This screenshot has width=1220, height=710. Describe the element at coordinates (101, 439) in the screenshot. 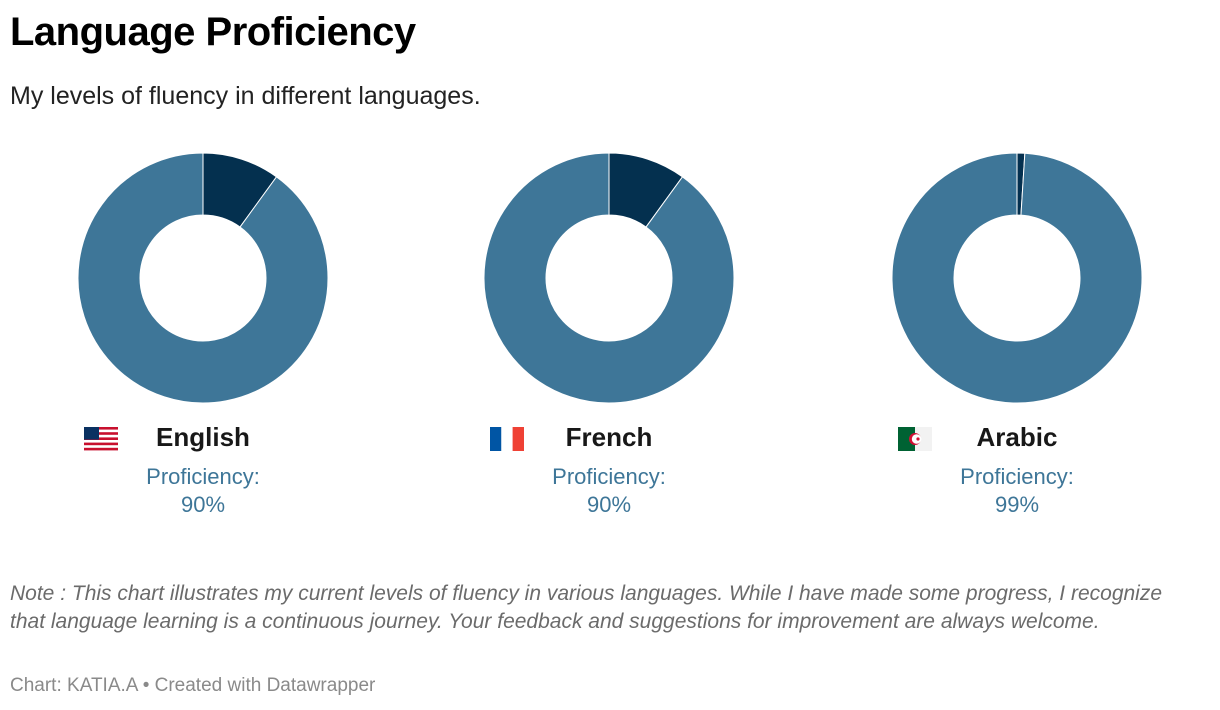

I see `us-flag-icon` at that location.